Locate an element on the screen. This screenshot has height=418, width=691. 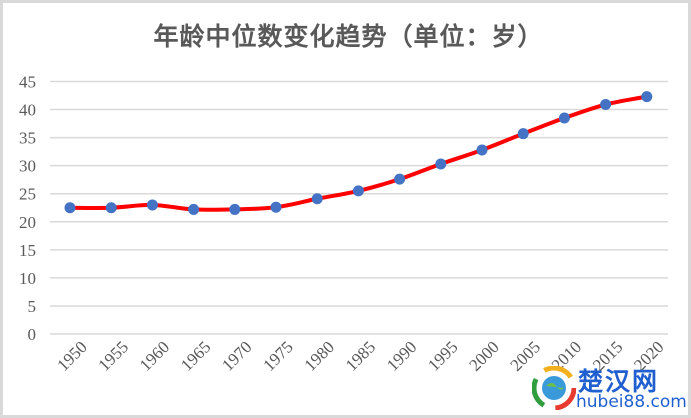
x-tick-label: 2000 is located at coordinates (483, 355).